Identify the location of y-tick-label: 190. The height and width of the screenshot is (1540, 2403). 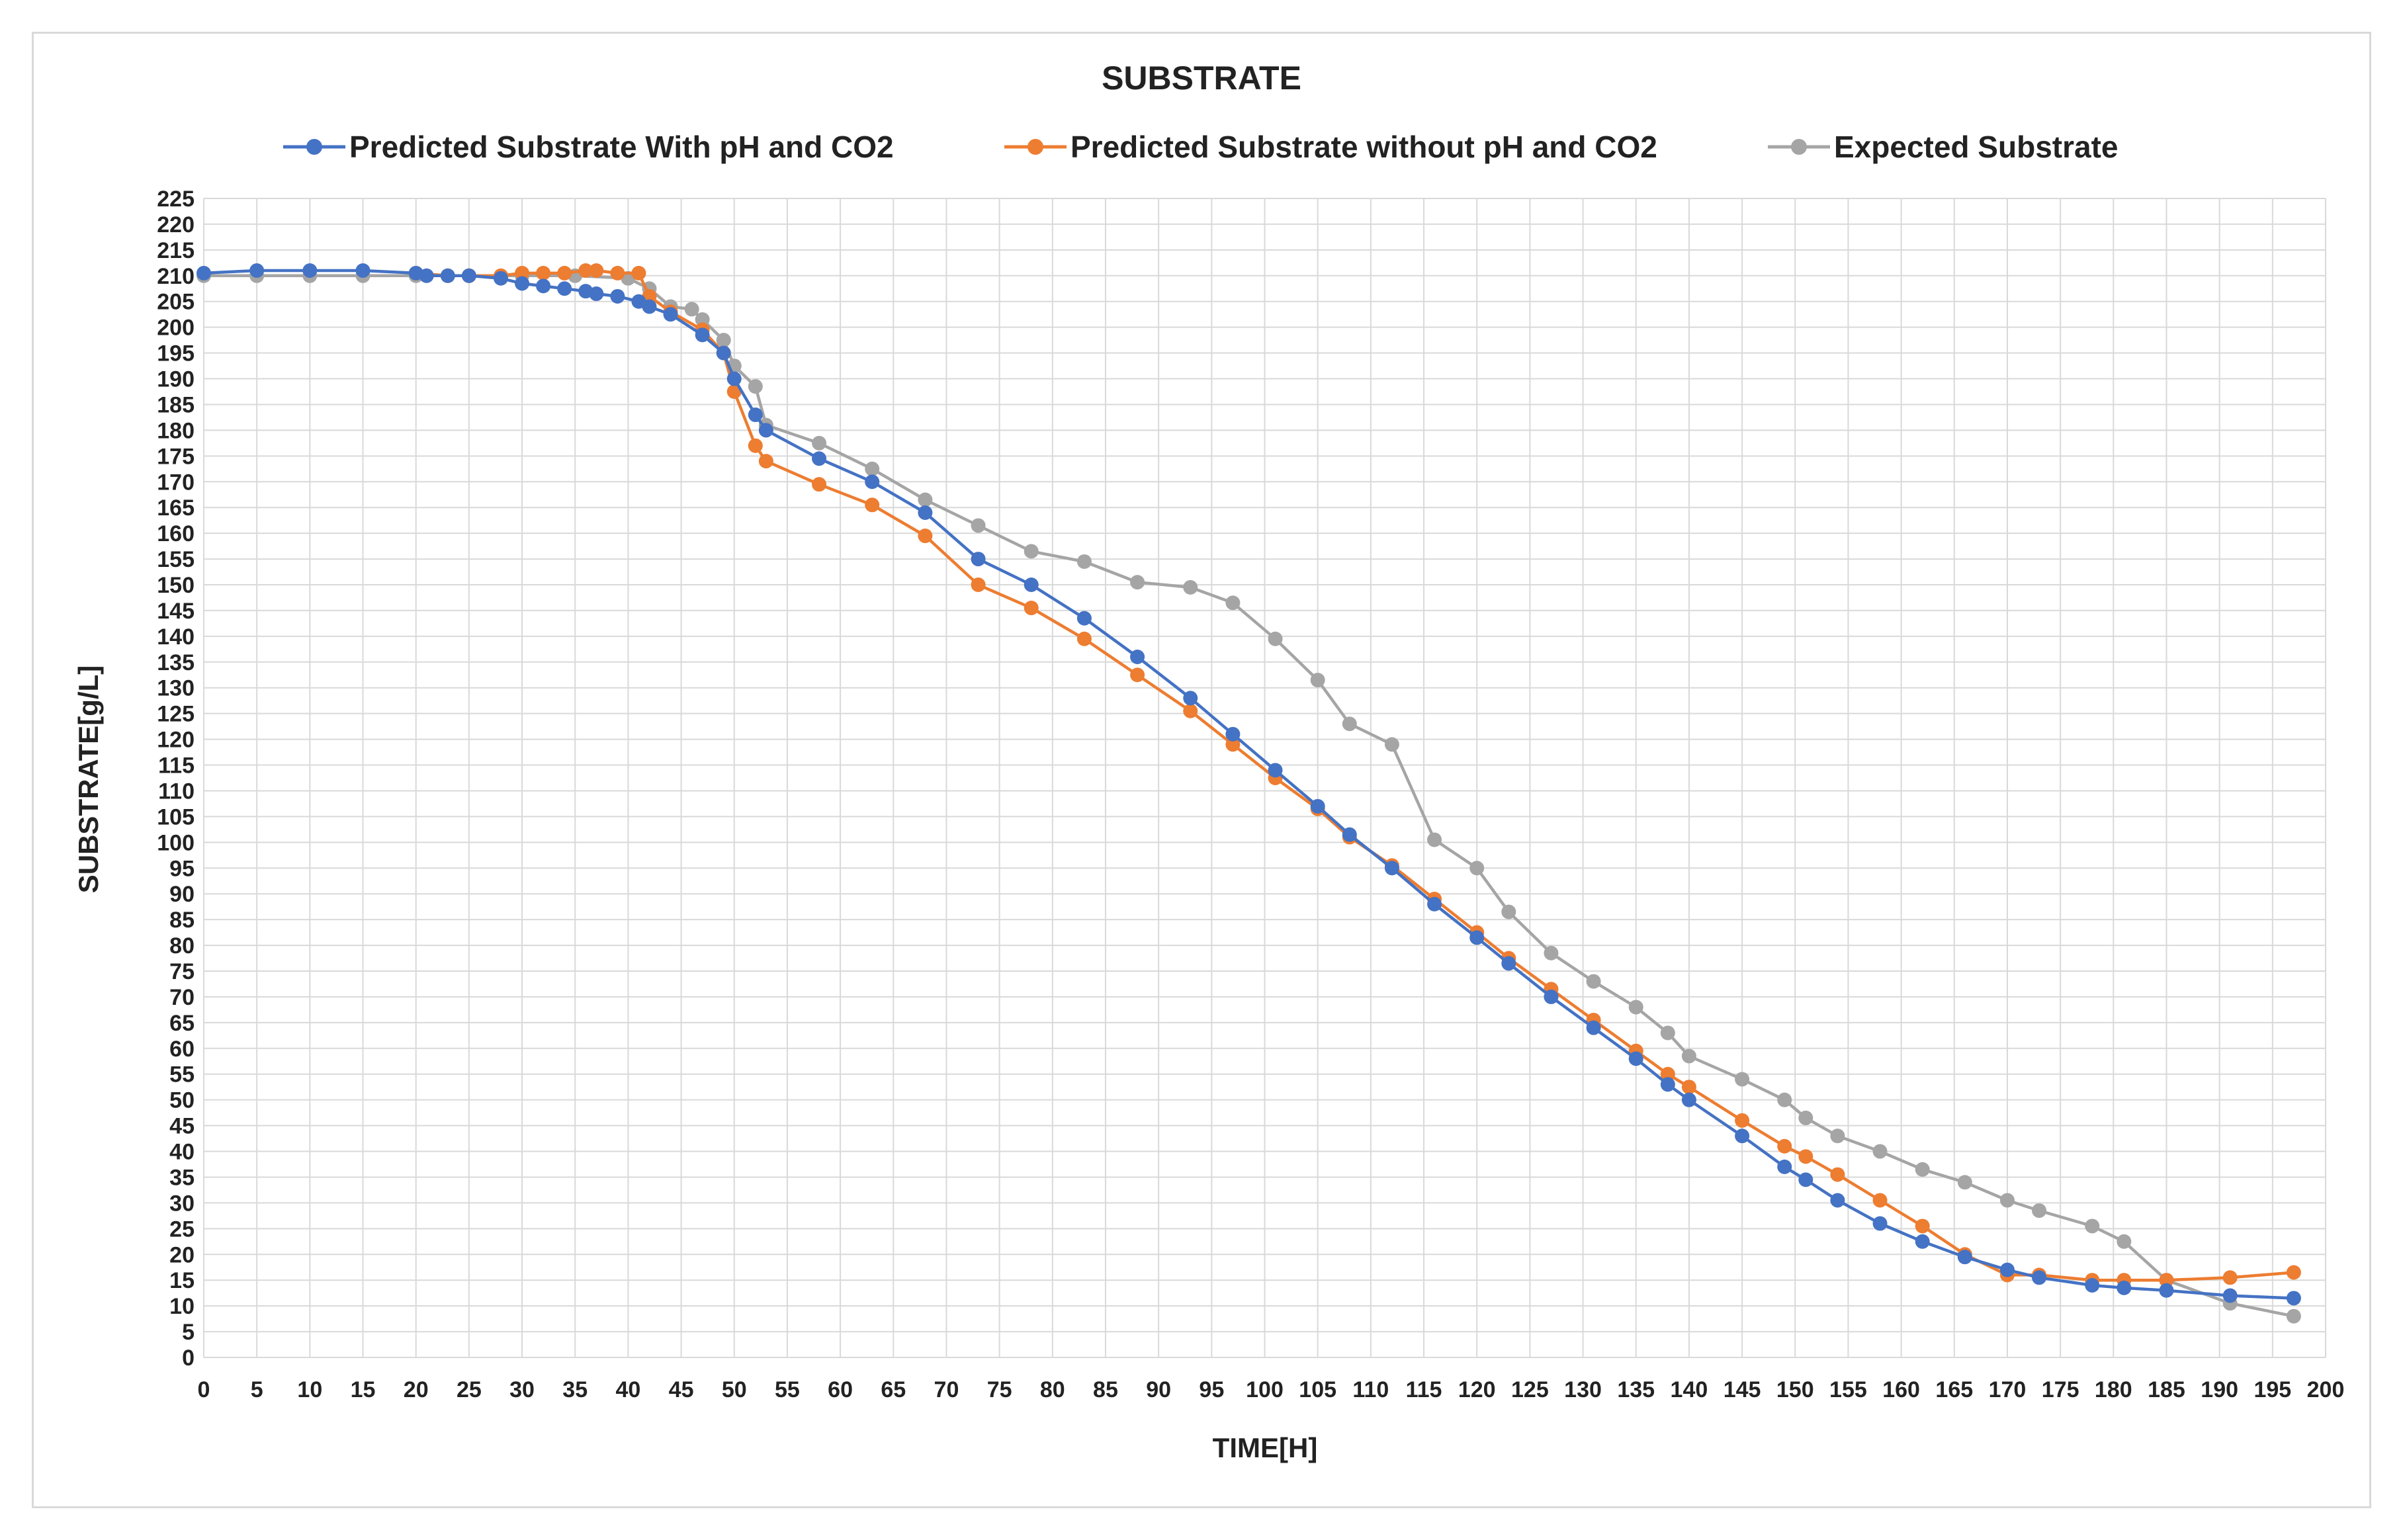
(176, 379).